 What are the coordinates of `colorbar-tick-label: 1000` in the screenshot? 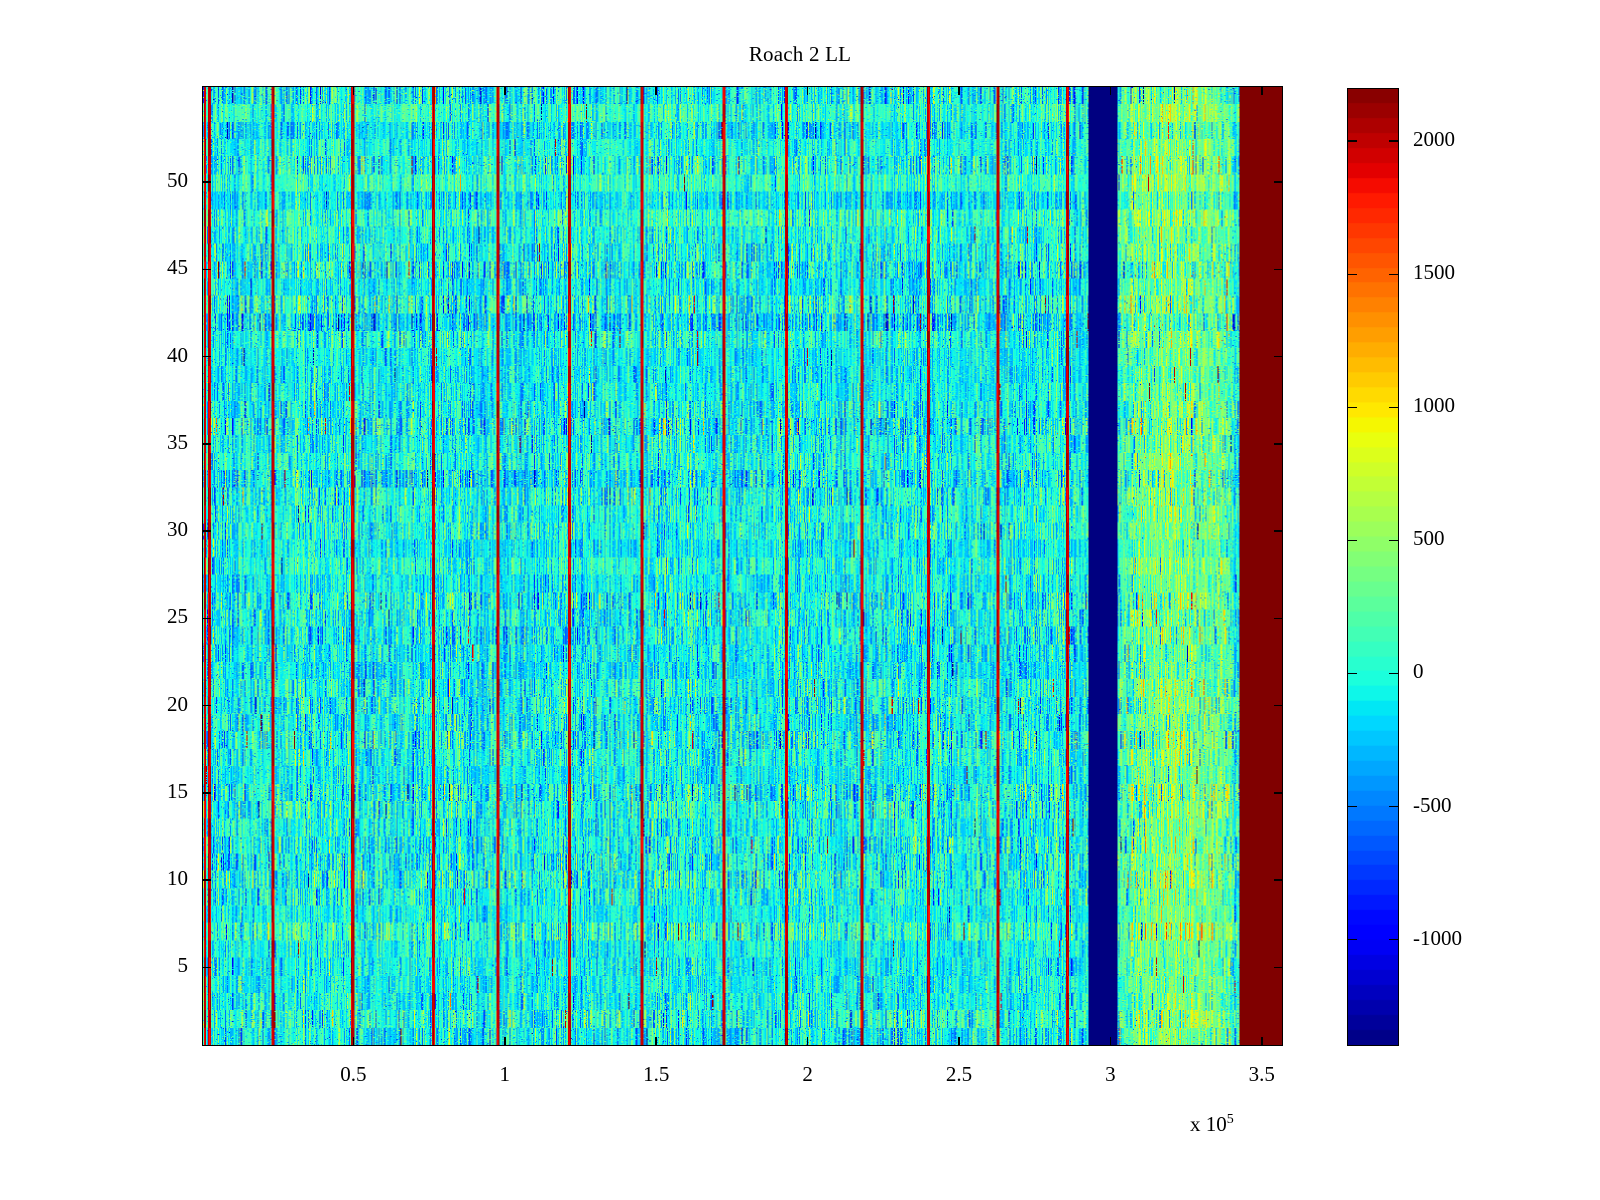 It's located at (1434, 405).